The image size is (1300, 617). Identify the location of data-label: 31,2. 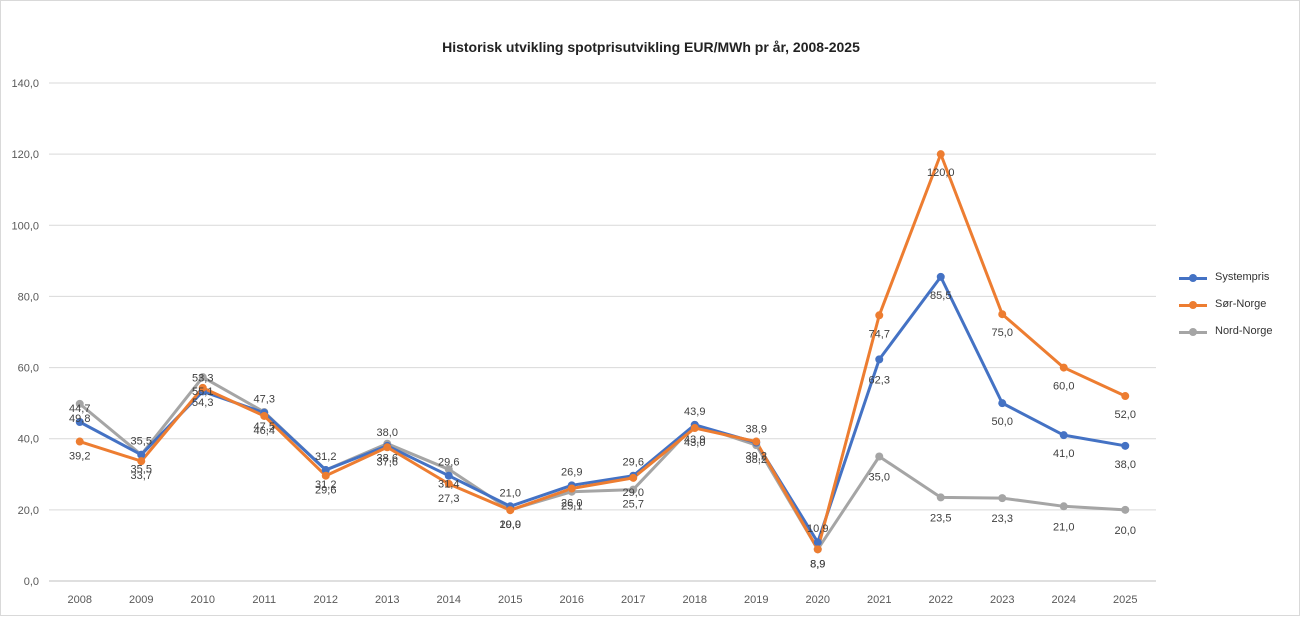
(325, 485).